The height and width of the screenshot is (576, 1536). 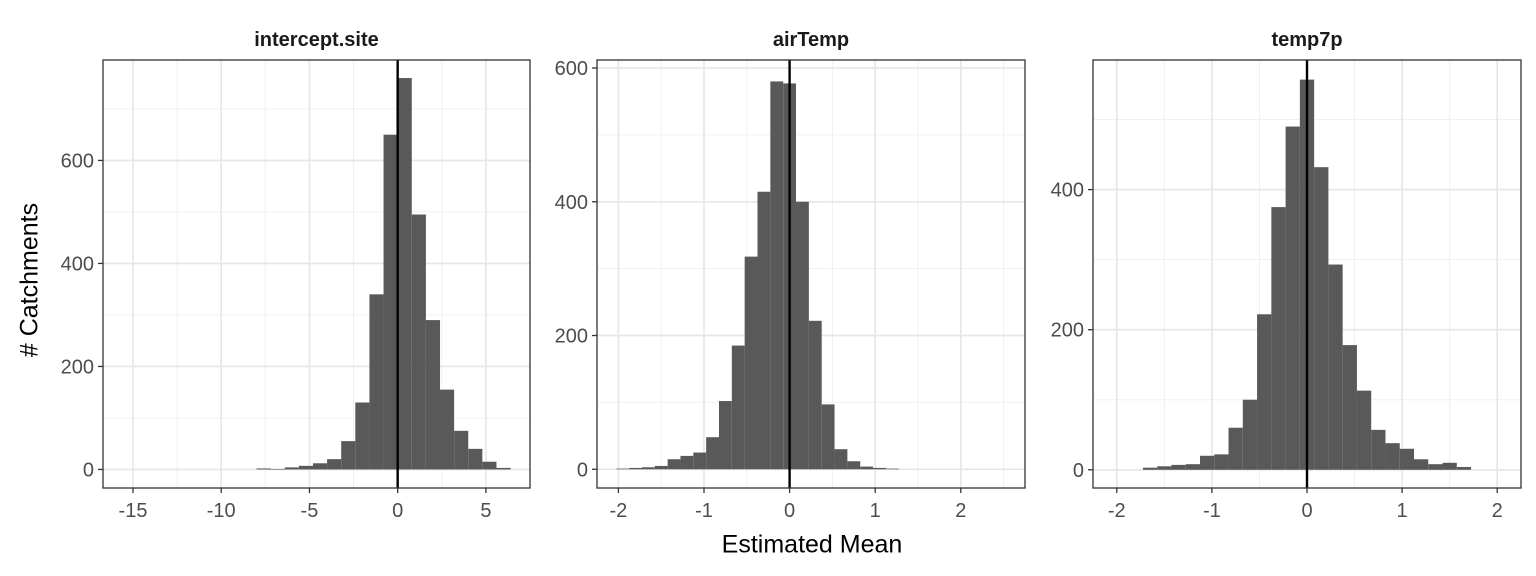 I want to click on x-tick-label: -15, so click(x=133, y=511).